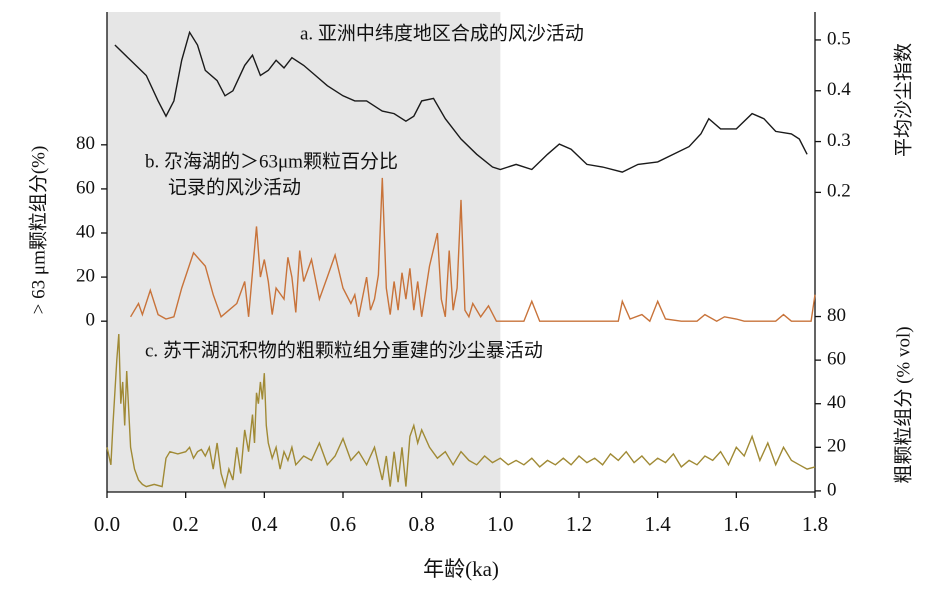 The image size is (944, 594). I want to click on x-tick-label: 1.6, so click(736, 524).